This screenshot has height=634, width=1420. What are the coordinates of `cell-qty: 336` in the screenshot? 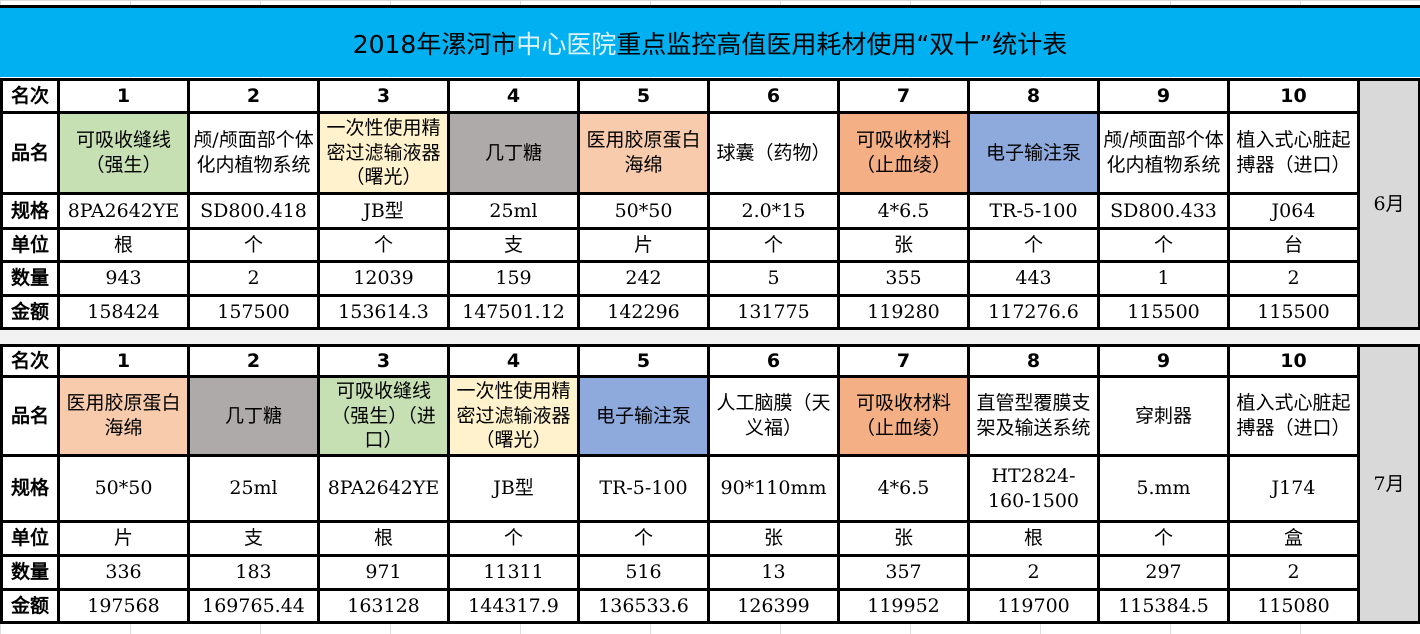 It's located at (123, 572).